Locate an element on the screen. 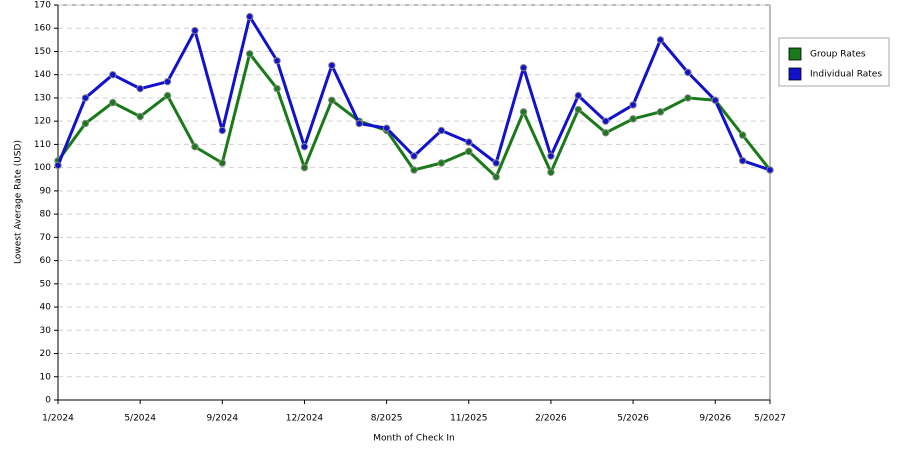  y-tick-label: 10 is located at coordinates (46, 377).